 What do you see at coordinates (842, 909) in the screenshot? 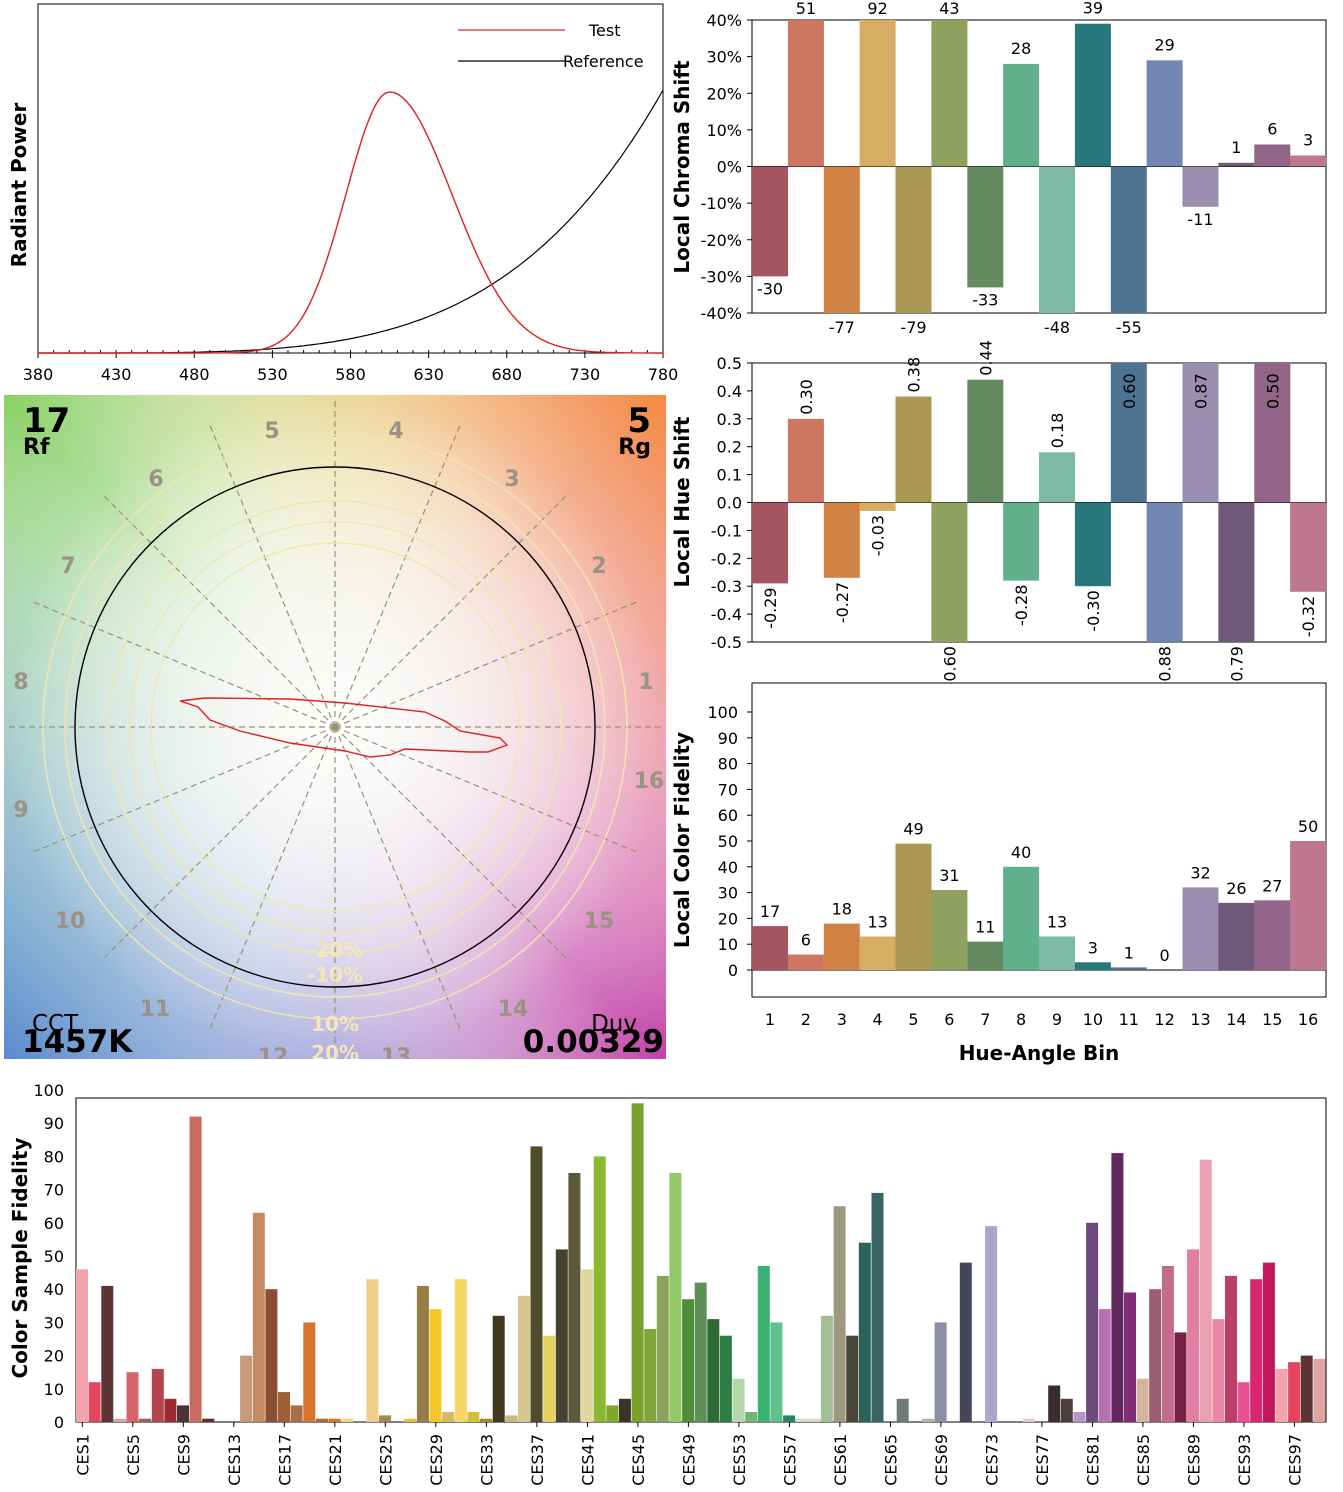
I see `bar-value-label: 18` at bounding box center [842, 909].